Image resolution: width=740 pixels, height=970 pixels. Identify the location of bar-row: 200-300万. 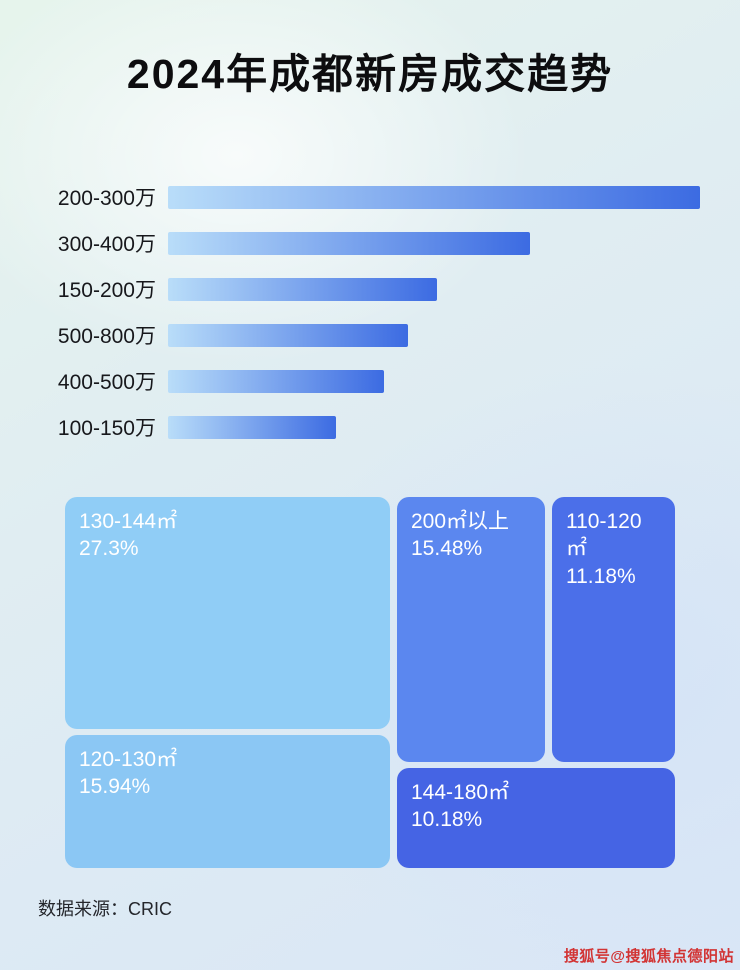
(370, 197).